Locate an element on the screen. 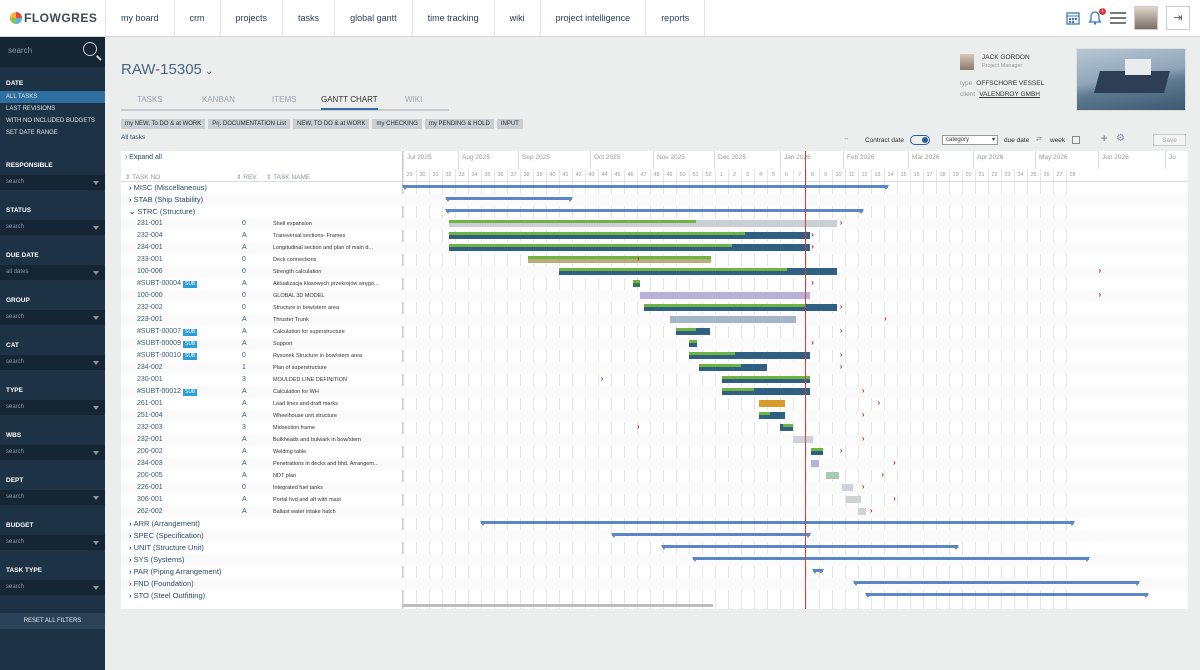 Image resolution: width=1200 pixels, height=670 pixels. reset-all-filters-button: RESET ALL FILTERS is located at coordinates (52, 621).